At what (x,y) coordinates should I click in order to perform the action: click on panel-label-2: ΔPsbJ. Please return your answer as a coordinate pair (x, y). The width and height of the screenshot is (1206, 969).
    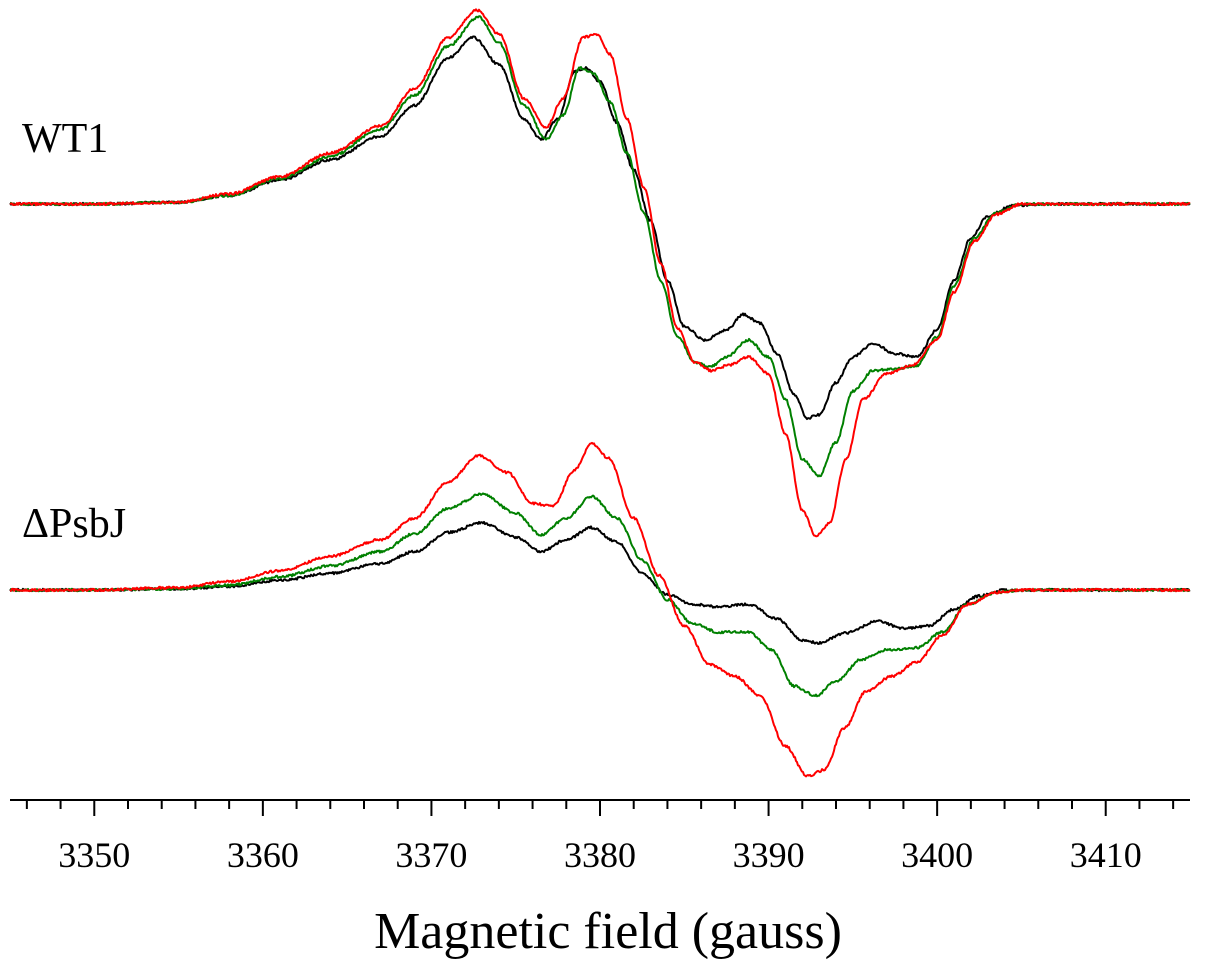
    Looking at the image, I should click on (74, 524).